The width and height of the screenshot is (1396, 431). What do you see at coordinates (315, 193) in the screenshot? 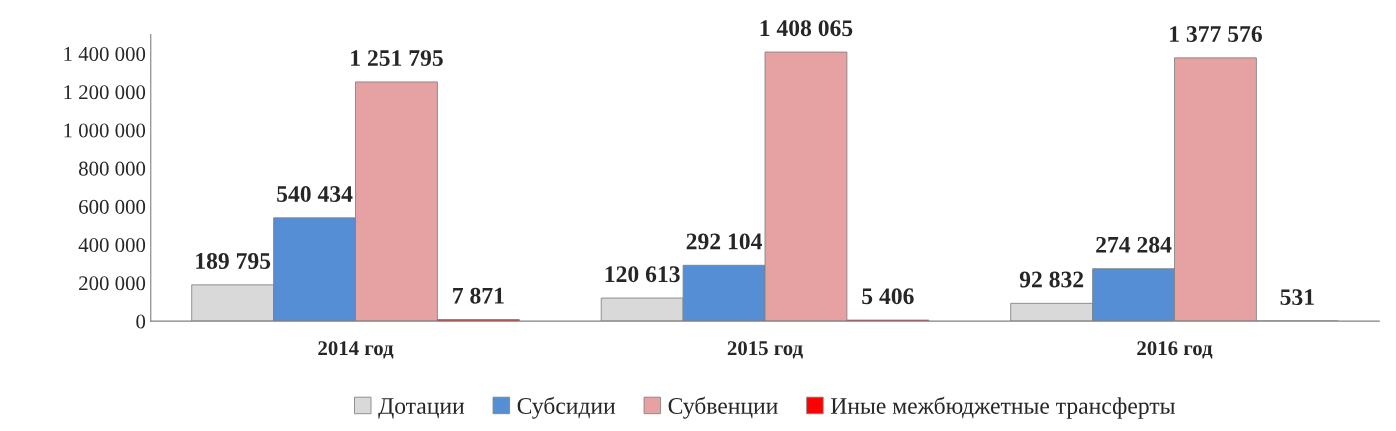
I see `data-label: 540 434` at bounding box center [315, 193].